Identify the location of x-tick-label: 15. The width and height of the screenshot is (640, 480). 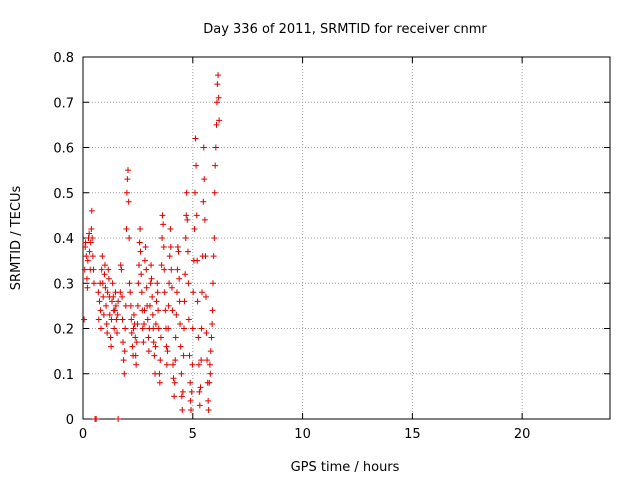
(412, 434).